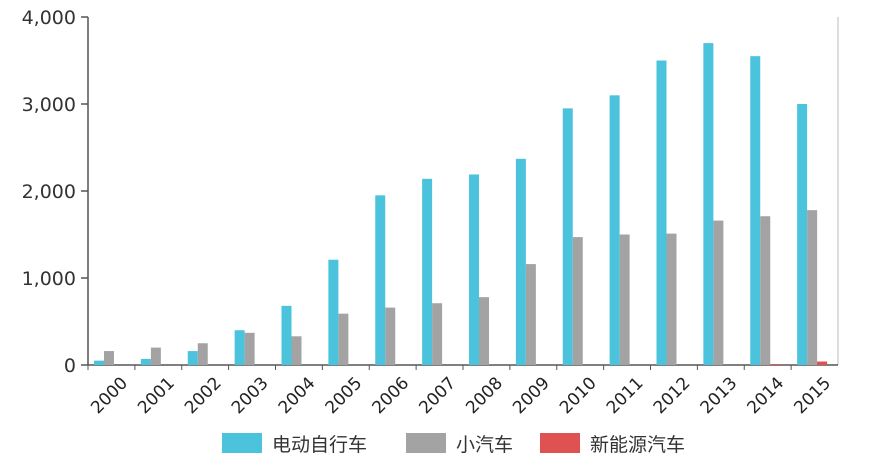 This screenshot has height=468, width=869. Describe the element at coordinates (145, 361) in the screenshot. I see `bar-ebike-2001` at that location.